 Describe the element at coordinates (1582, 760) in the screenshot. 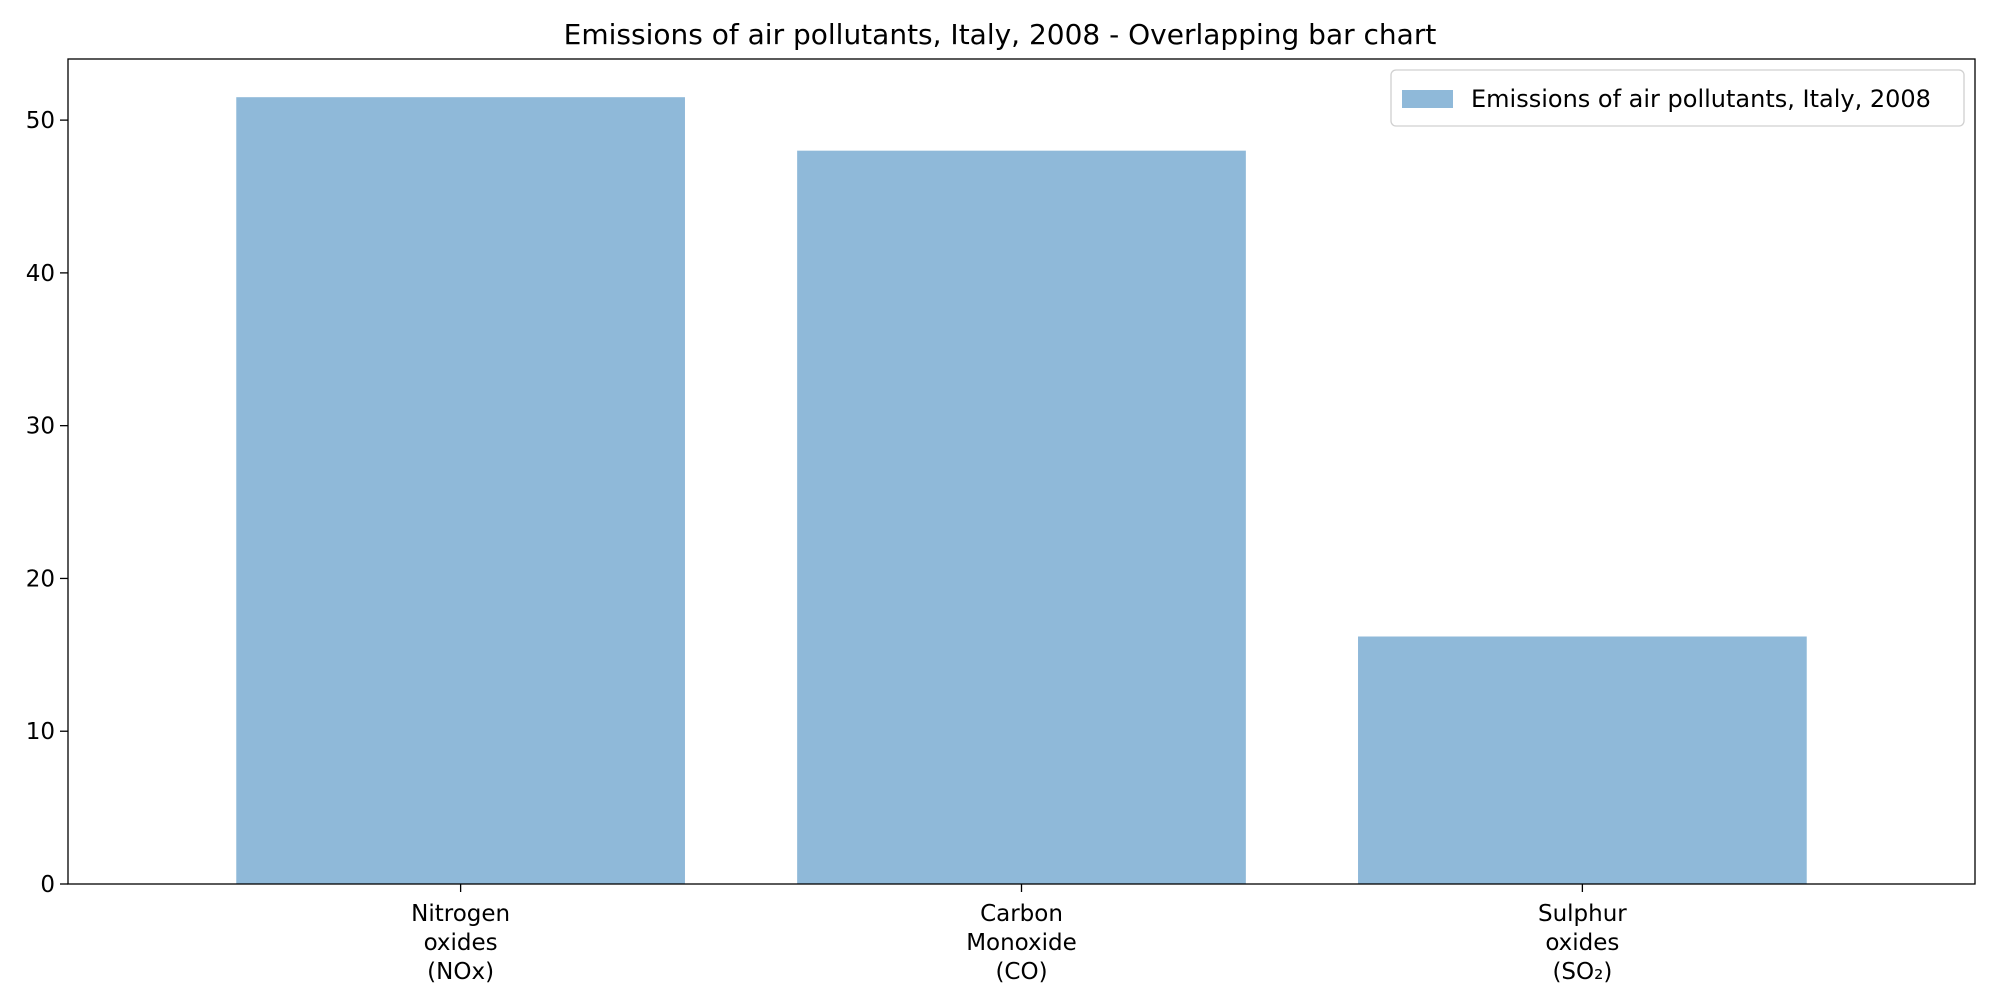

I see `bar` at that location.